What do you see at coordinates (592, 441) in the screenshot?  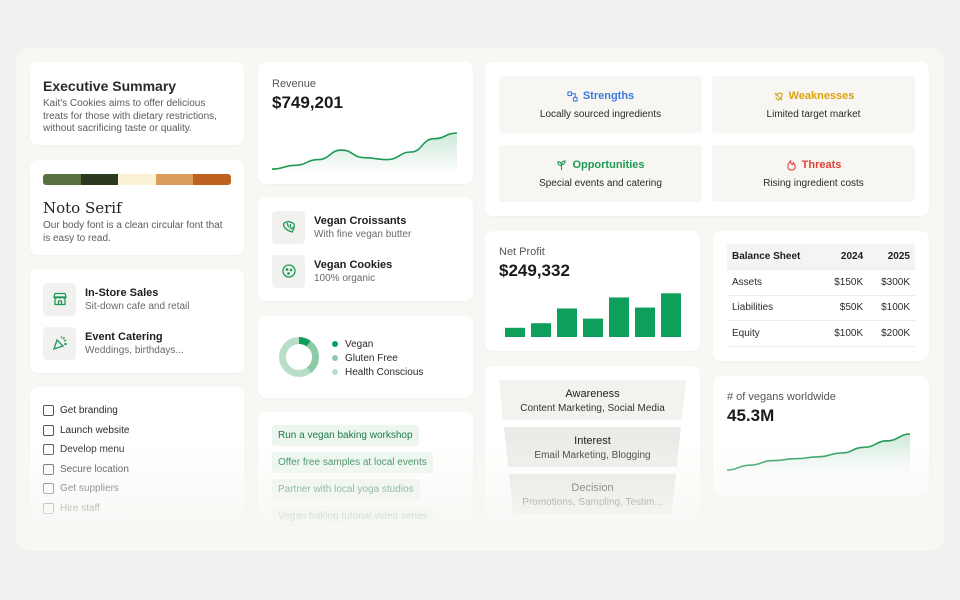 I see `funnel-stage-name: Interest` at bounding box center [592, 441].